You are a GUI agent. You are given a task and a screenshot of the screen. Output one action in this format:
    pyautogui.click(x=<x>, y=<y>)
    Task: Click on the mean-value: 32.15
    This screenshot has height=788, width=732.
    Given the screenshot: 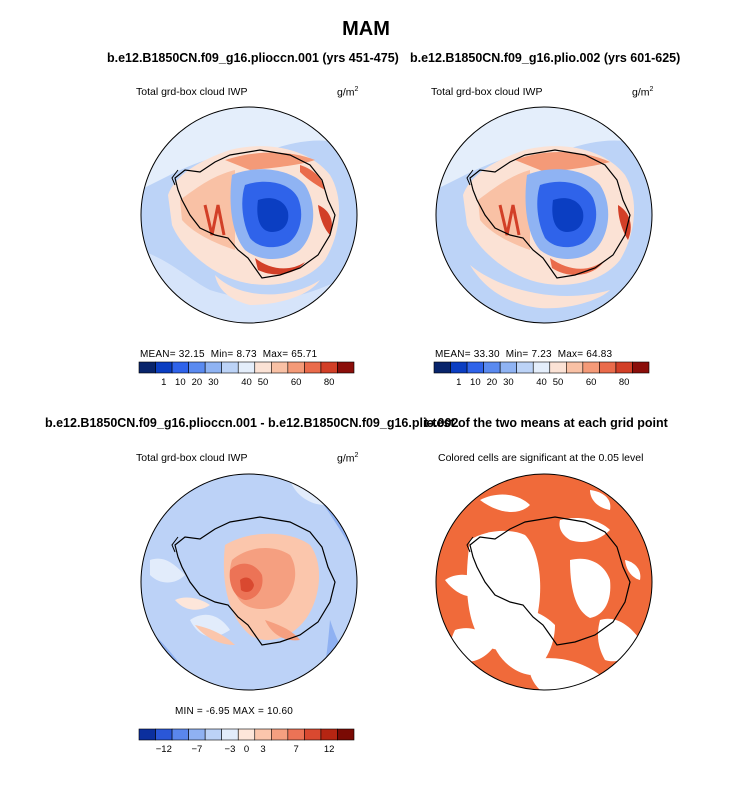 What is the action you would take?
    pyautogui.click(x=191, y=354)
    